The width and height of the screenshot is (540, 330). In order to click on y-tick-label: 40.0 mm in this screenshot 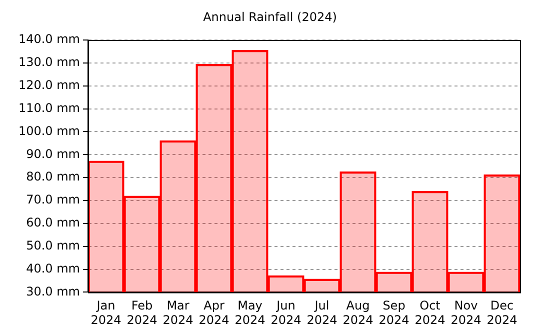, I will do `click(53, 268)`.